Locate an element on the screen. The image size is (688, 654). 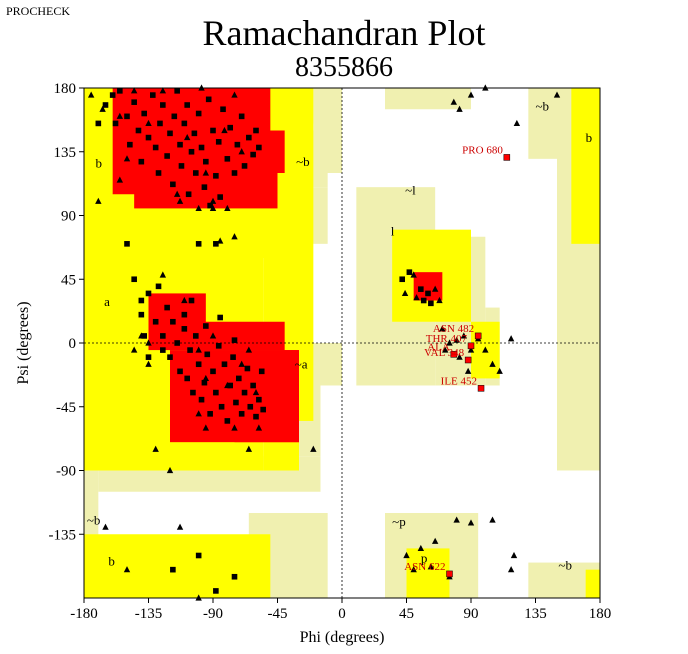
x-tick-label: 180 is located at coordinates (600, 614).